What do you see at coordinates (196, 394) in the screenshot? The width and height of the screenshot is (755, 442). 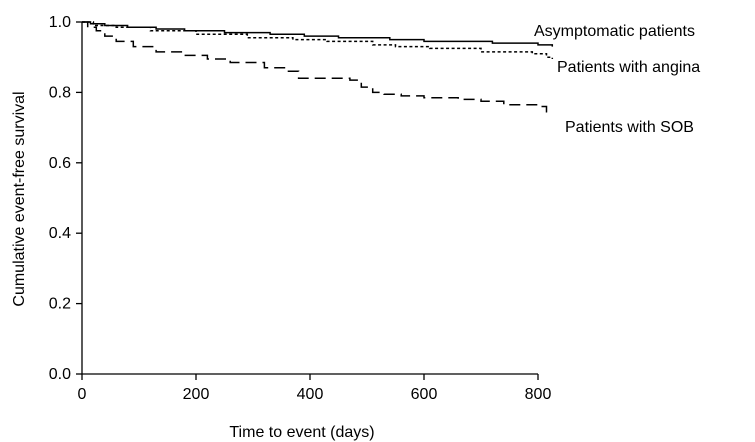 I see `x-tick-label: 200` at bounding box center [196, 394].